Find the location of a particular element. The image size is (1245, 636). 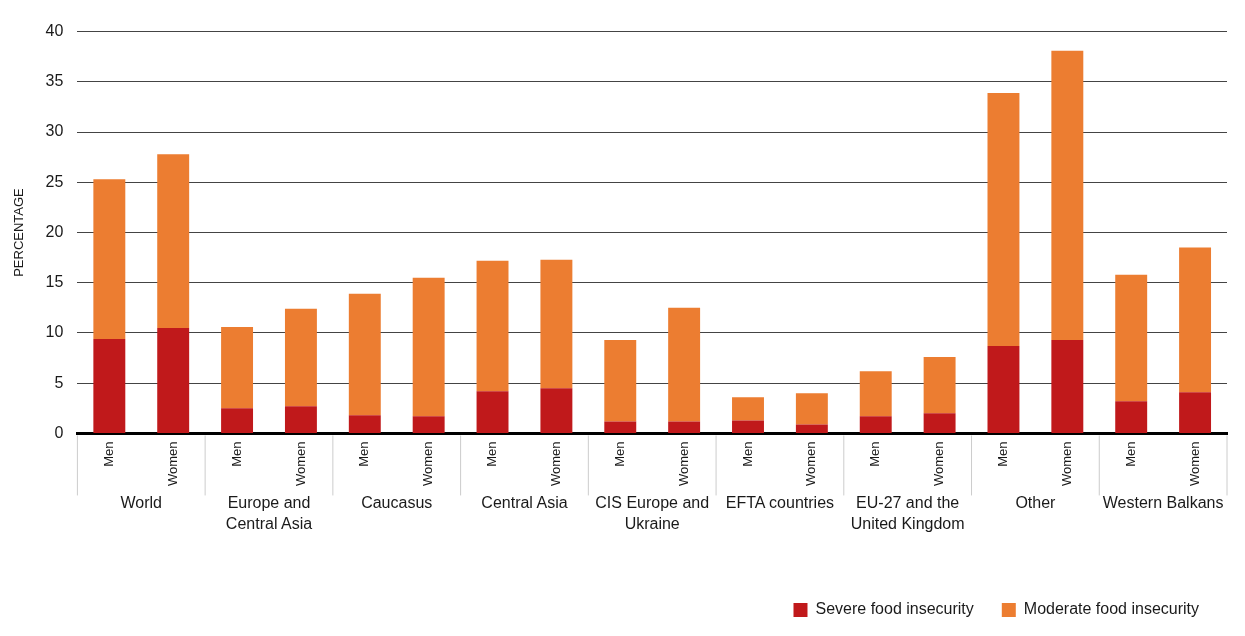

y-tick-label: 0 is located at coordinates (59, 432).